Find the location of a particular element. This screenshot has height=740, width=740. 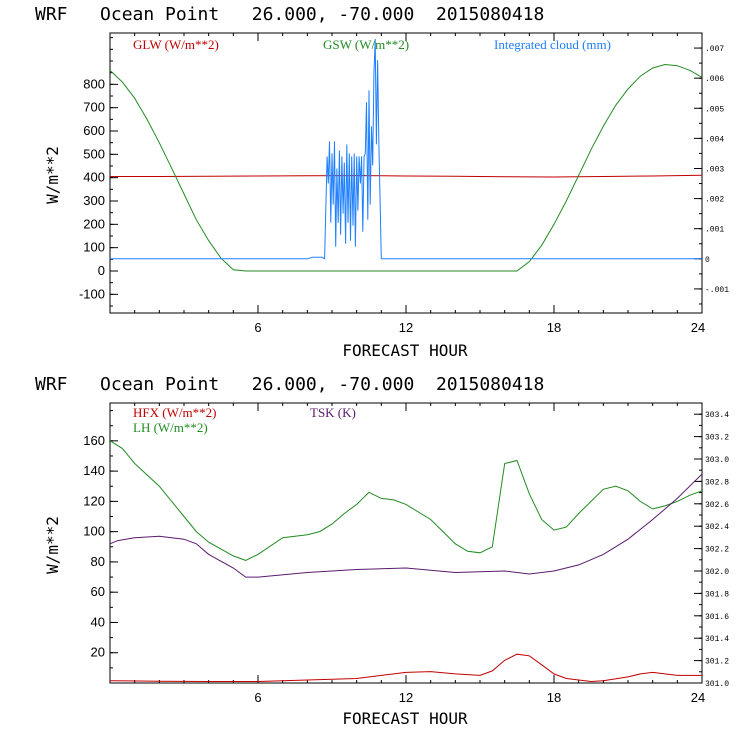

y2-tick-label: 303.0 is located at coordinates (717, 460).